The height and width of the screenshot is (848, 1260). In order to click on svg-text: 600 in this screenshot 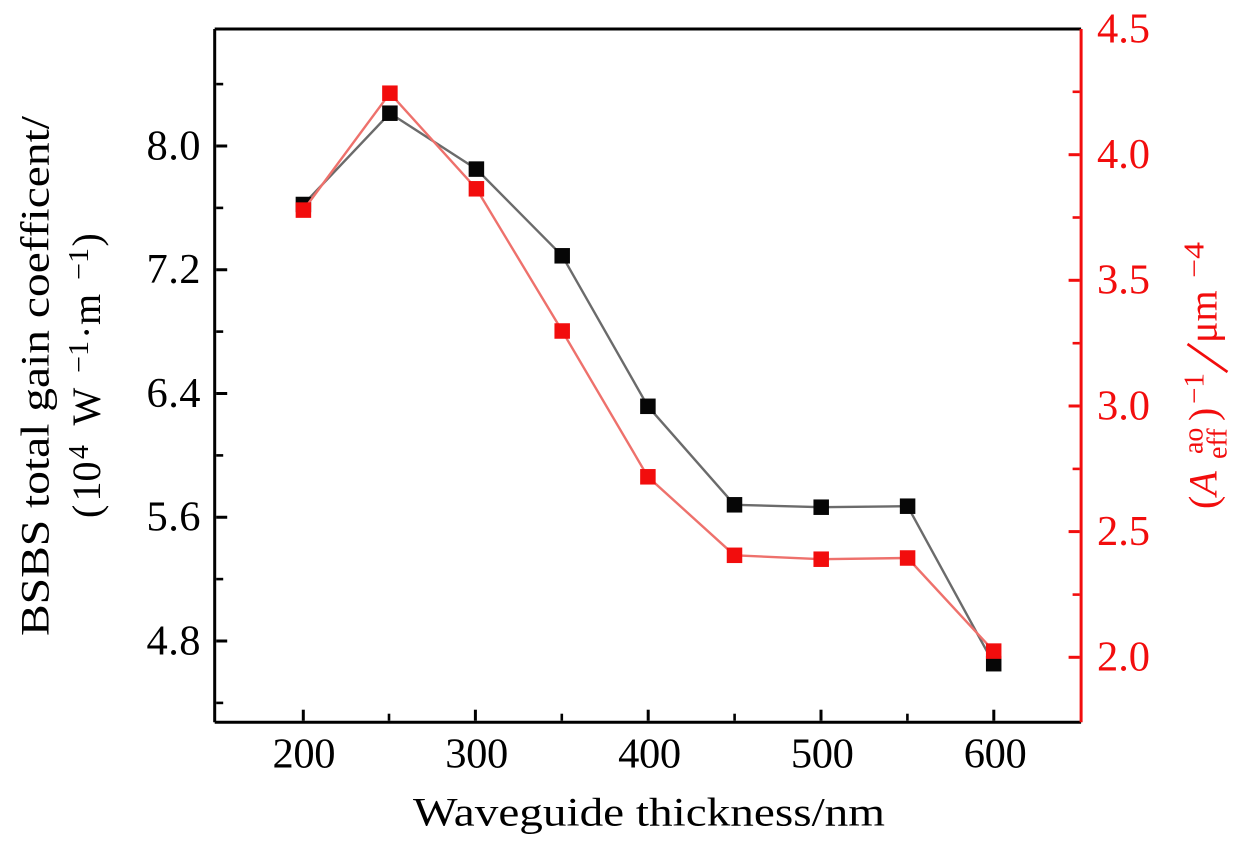, I will do `click(995, 754)`.